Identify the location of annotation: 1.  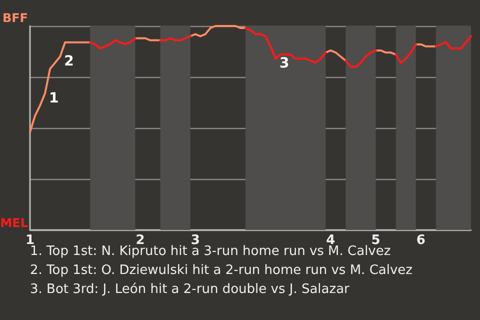
(54, 98).